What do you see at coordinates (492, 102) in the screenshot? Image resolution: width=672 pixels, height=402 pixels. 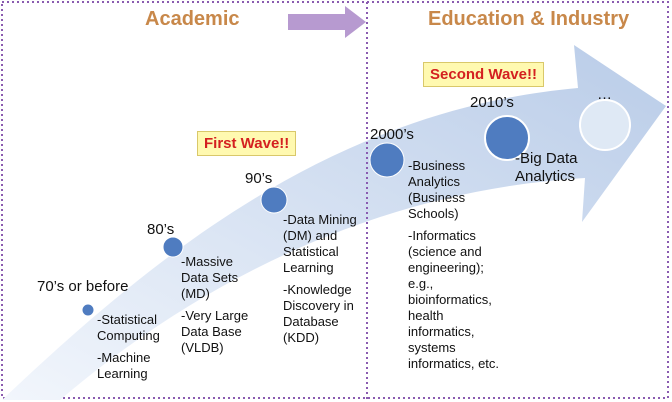 I see `era-label: 2010’s` at bounding box center [492, 102].